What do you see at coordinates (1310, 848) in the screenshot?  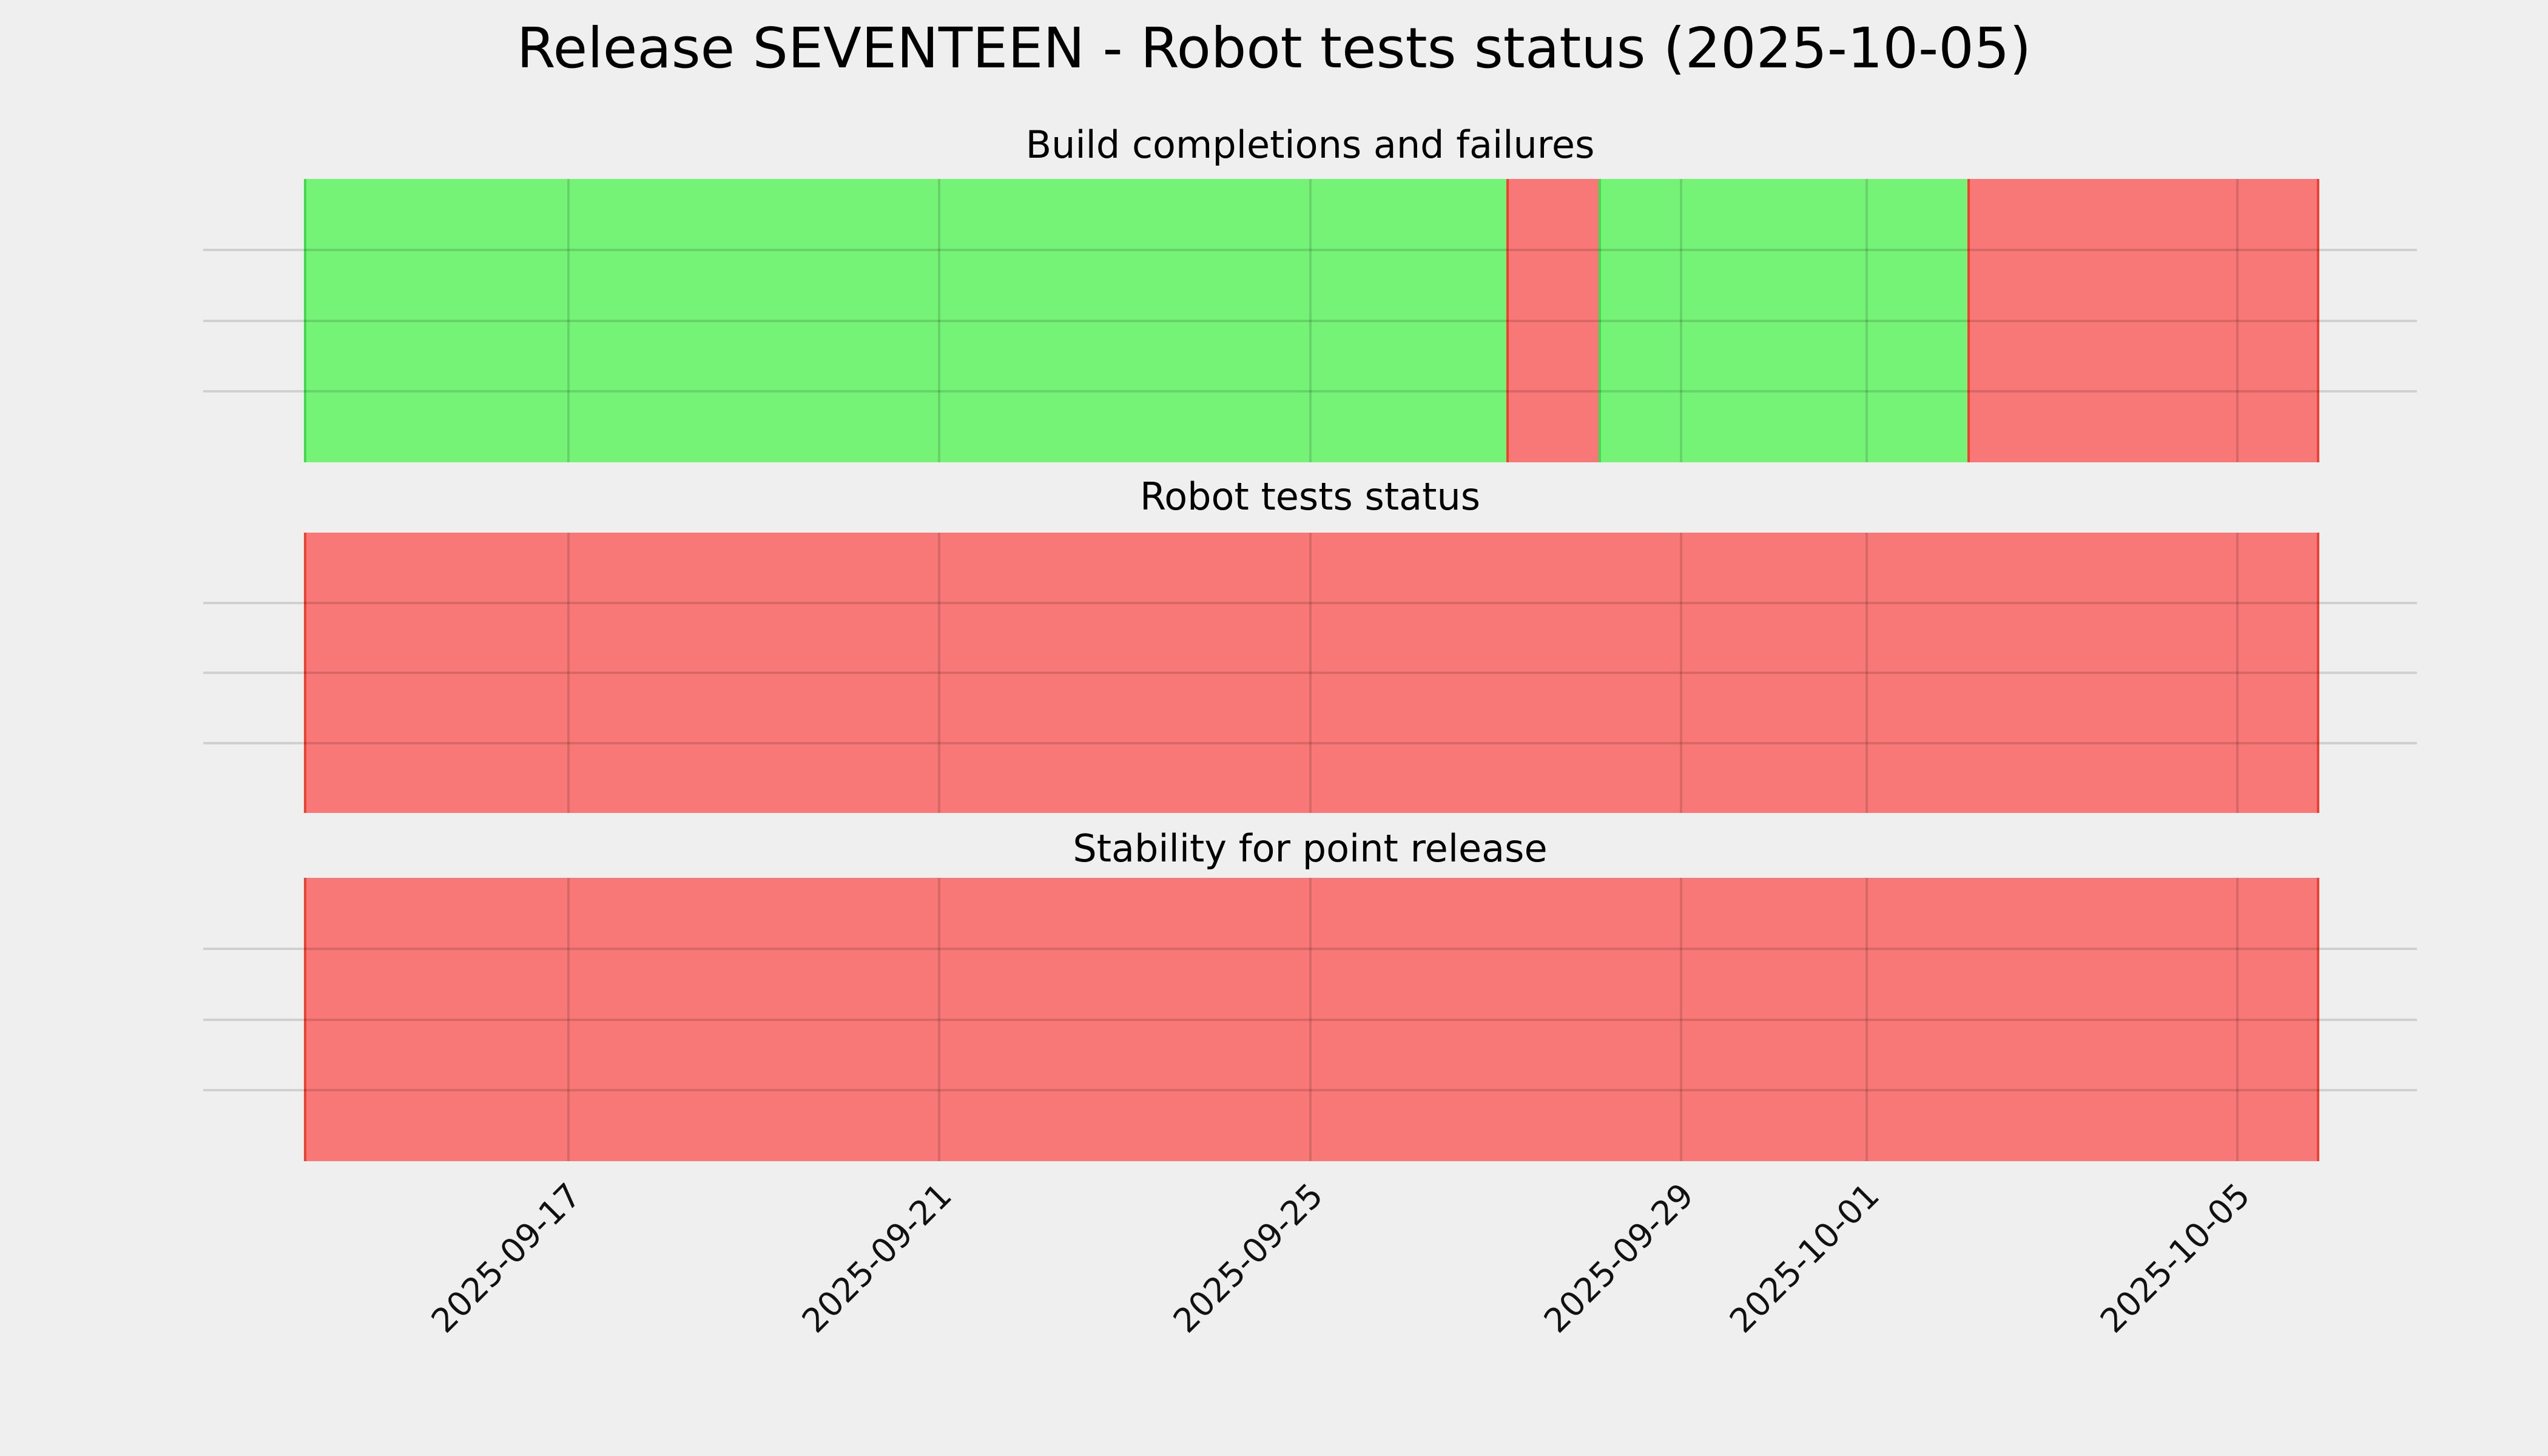 I see `panel-title-stability: Stability for point release` at bounding box center [1310, 848].